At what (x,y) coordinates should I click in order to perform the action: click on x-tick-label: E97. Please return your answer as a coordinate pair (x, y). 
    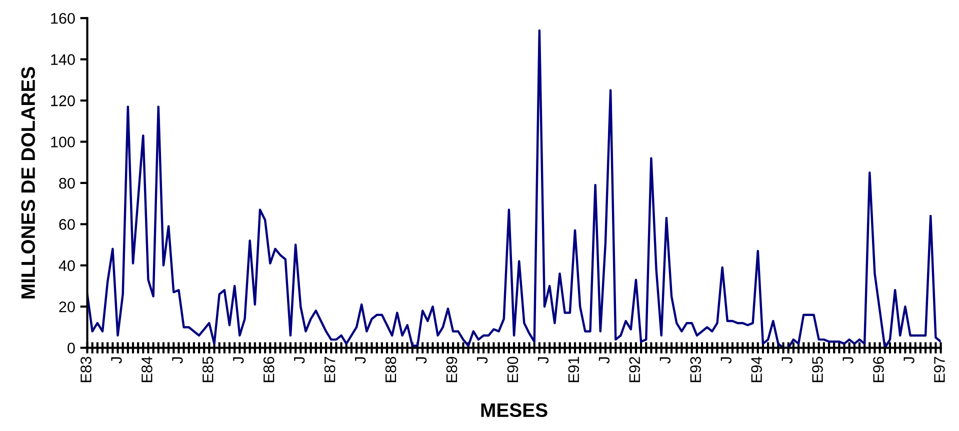
    Looking at the image, I should click on (939, 369).